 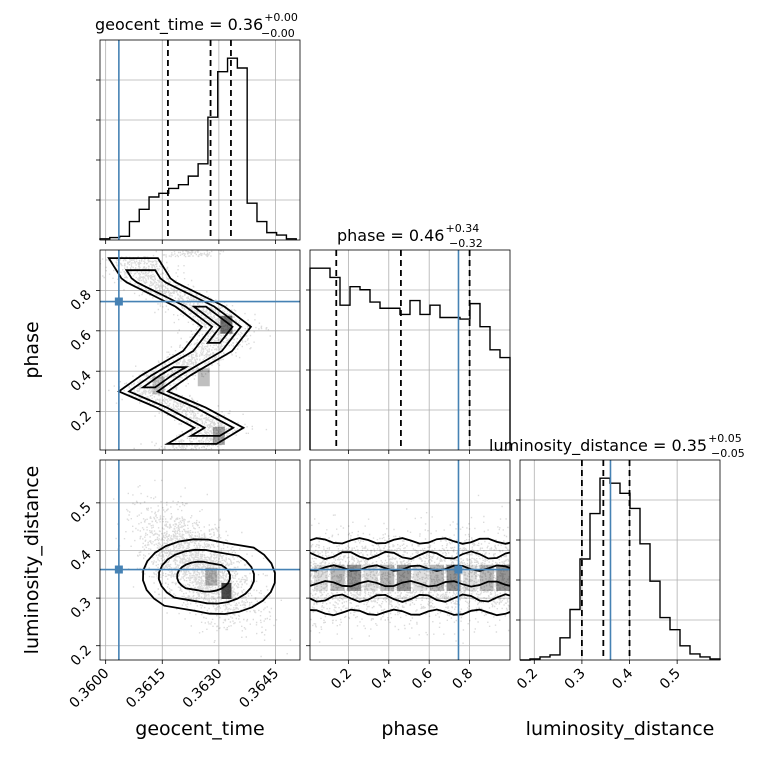 I want to click on y-tick-label: 0.3, so click(x=81, y=608).